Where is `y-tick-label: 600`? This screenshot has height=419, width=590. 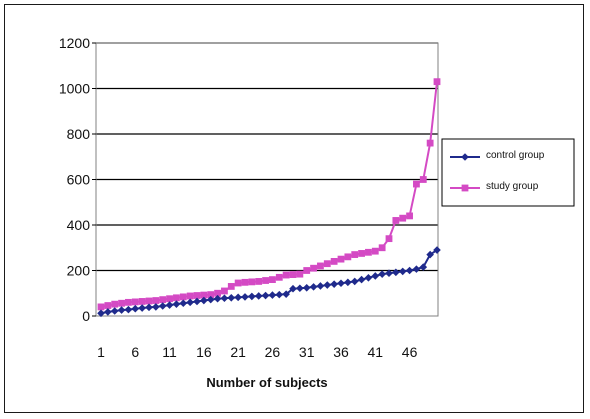
y-tick-label: 600 is located at coordinates (79, 180).